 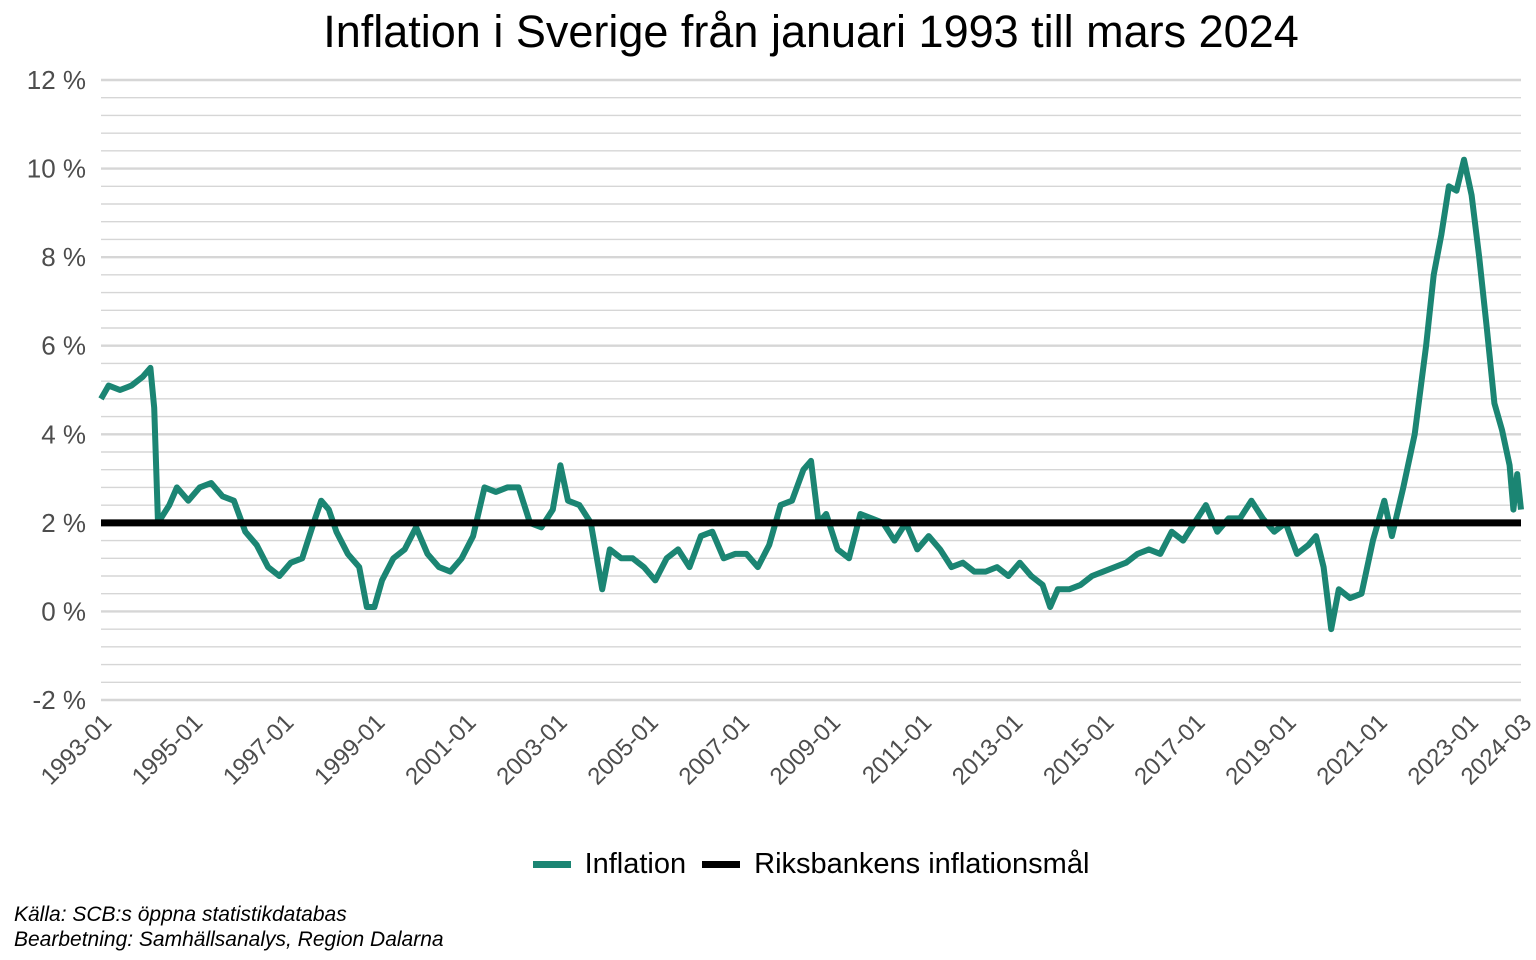 What do you see at coordinates (987, 749) in the screenshot?
I see `x-tick-label: 2013-01` at bounding box center [987, 749].